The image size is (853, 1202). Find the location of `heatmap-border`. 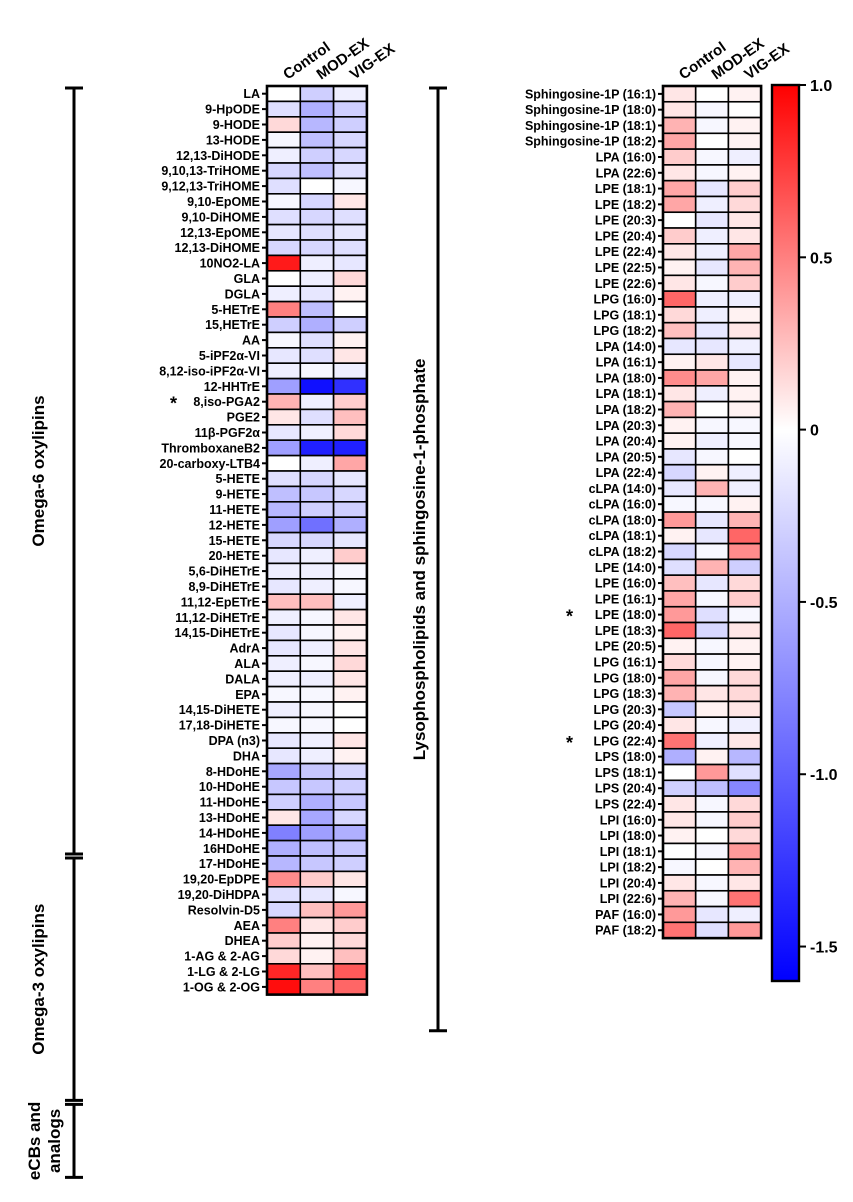

heatmap-border is located at coordinates (712, 512).